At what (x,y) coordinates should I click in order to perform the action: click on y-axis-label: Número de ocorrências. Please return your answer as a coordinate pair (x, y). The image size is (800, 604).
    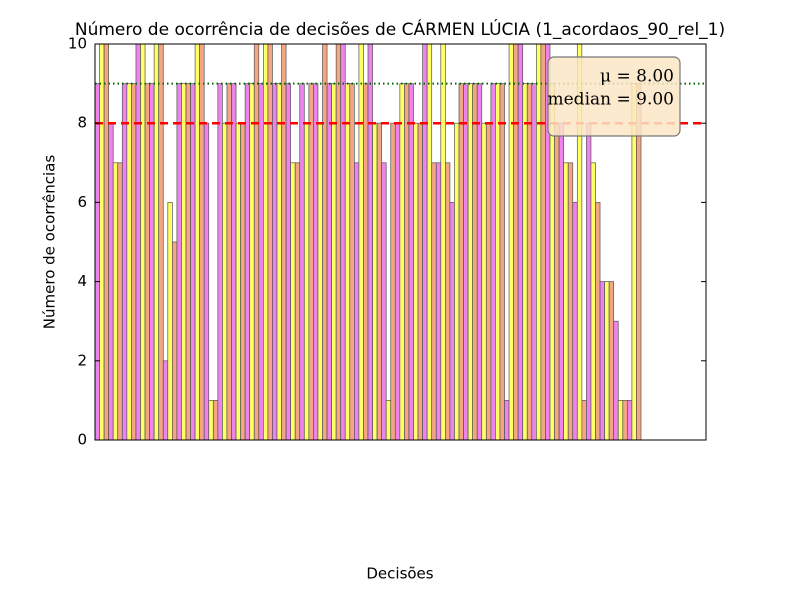
    Looking at the image, I should click on (50, 242).